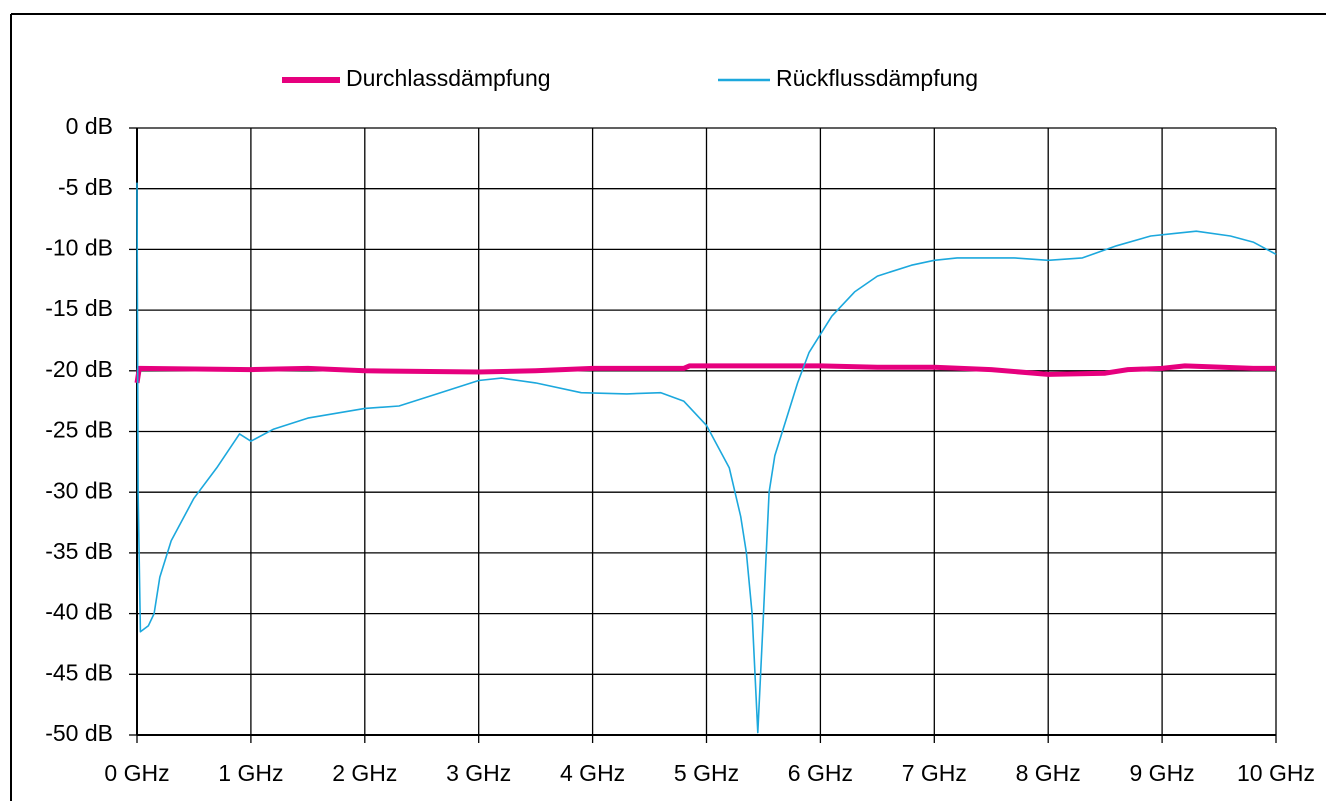 The width and height of the screenshot is (1327, 801). Describe the element at coordinates (1276, 773) in the screenshot. I see `x-tick-label: 10 GHz` at that location.